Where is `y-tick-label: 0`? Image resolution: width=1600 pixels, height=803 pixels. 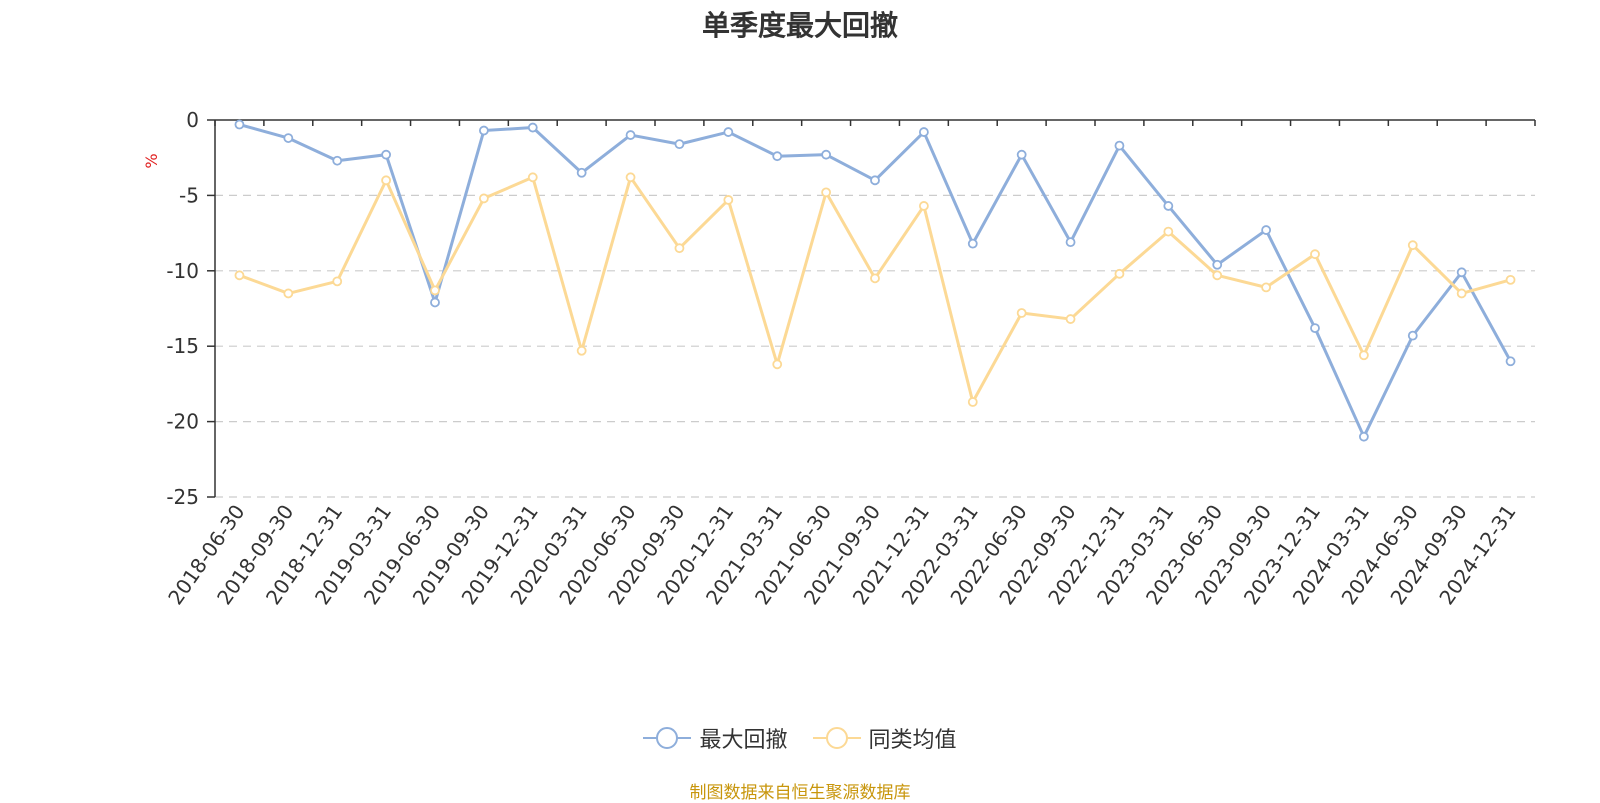 y-tick-label: 0 is located at coordinates (192, 120).